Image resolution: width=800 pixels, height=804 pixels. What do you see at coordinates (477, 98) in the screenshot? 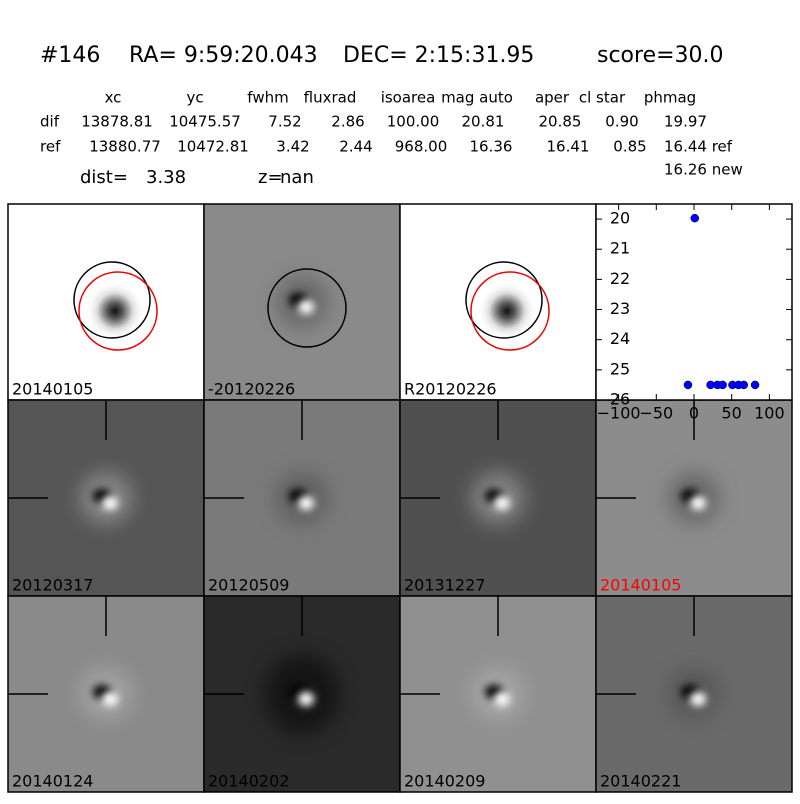
I see `column-header: mag auto` at bounding box center [477, 98].